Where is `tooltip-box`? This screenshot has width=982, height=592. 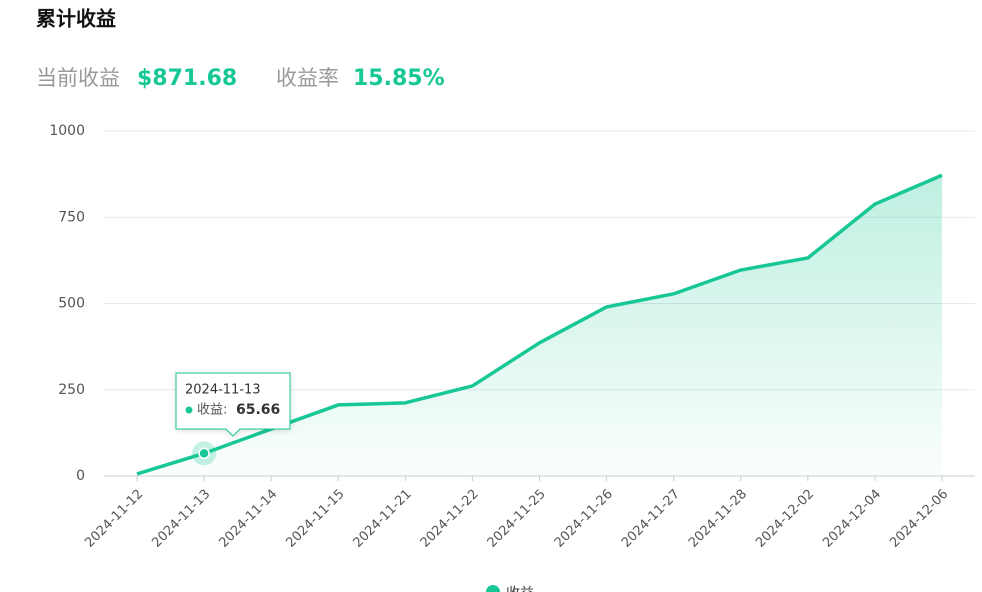 tooltip-box is located at coordinates (233, 404).